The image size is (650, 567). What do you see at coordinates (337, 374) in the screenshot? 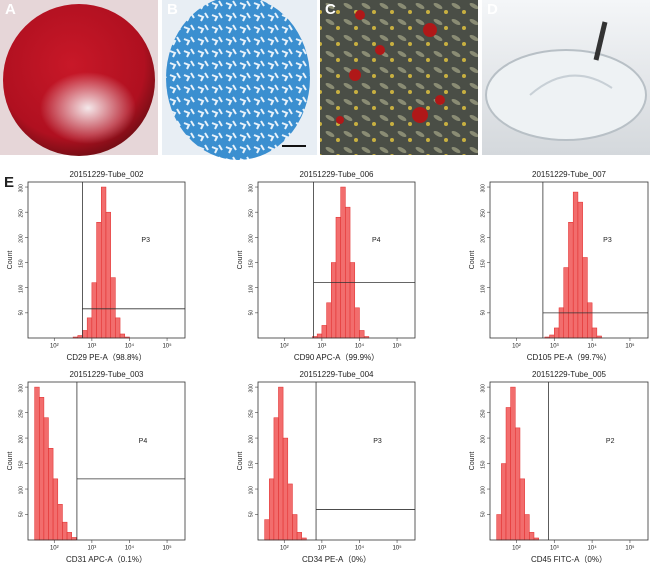
I see `chart-title: 20151229-Tube_004` at bounding box center [337, 374].